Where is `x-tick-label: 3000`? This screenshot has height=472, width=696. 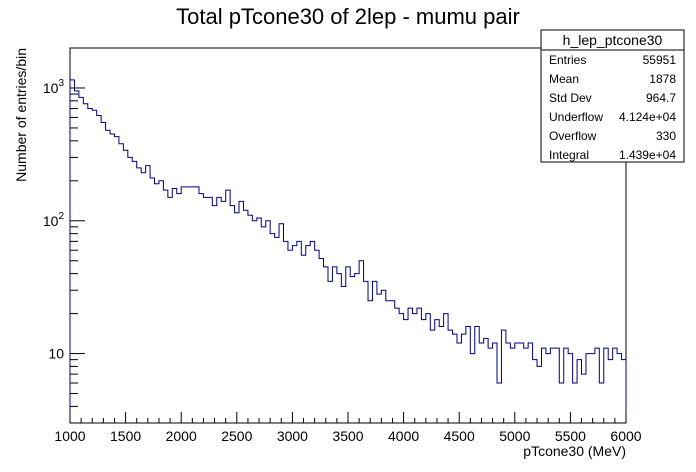 x-tick-label: 3000 is located at coordinates (292, 436).